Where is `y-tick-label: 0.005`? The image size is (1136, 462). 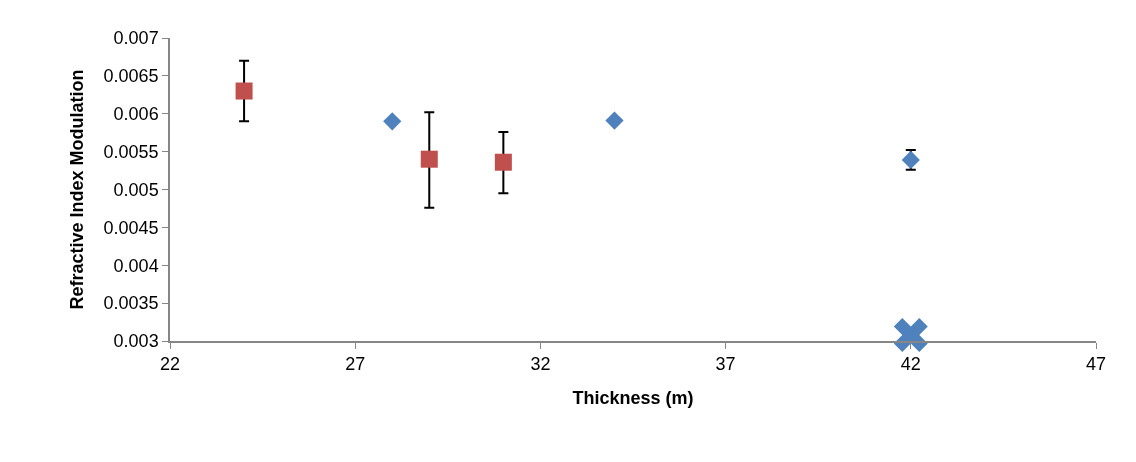
y-tick-label: 0.005 is located at coordinates (136, 189).